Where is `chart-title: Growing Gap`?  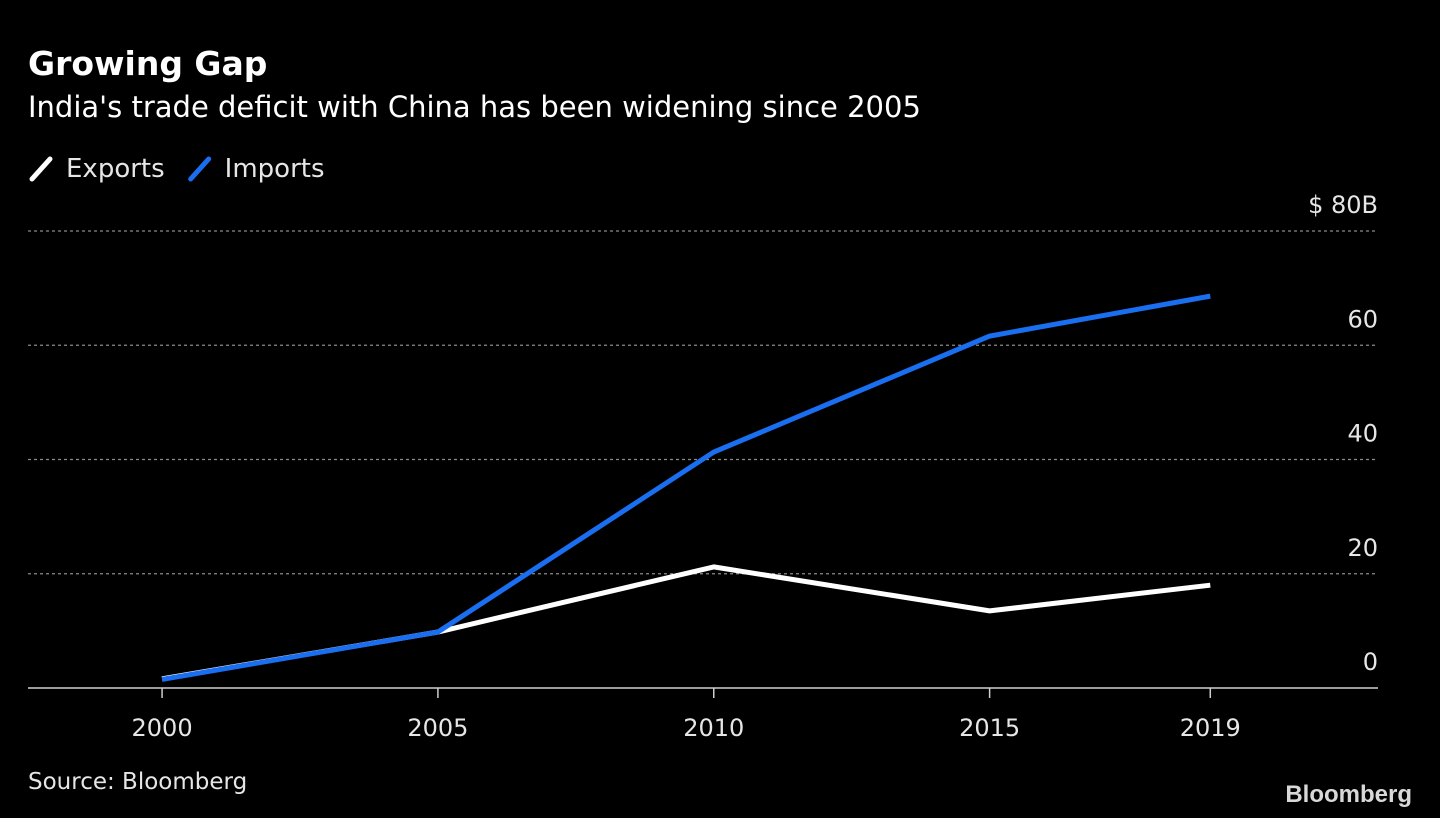 chart-title: Growing Gap is located at coordinates (147, 63).